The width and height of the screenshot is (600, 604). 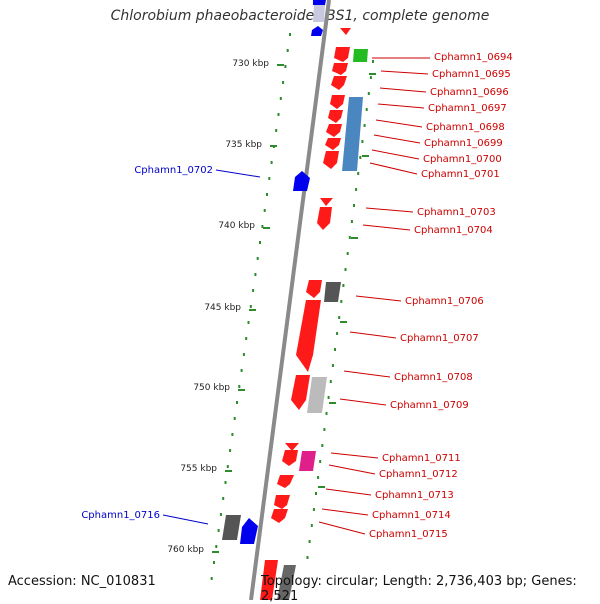 What do you see at coordinates (408, 534) in the screenshot?
I see `gene-label-cphamn1-0715: Cphamn1_0715` at bounding box center [408, 534].